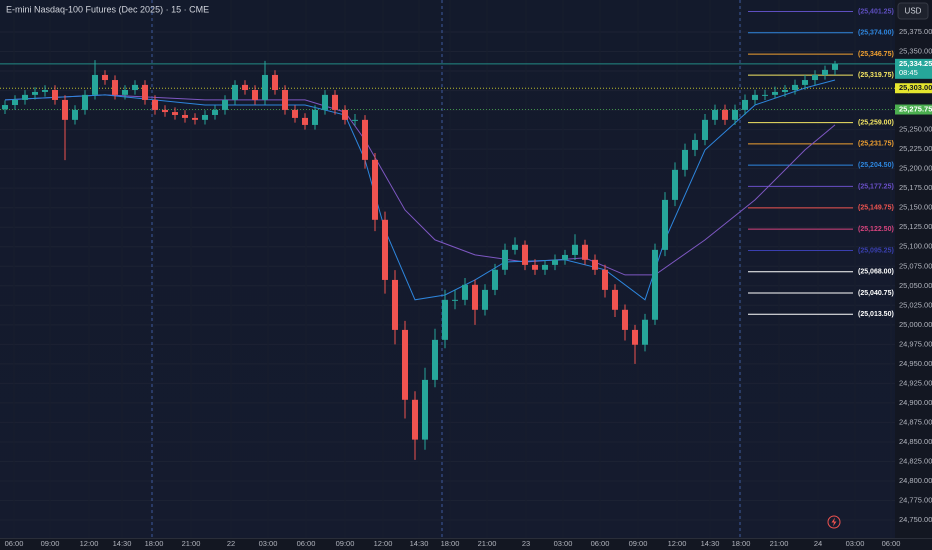  Describe the element at coordinates (915, 51) in the screenshot. I see `y-tick-label: 25,350.00` at that location.